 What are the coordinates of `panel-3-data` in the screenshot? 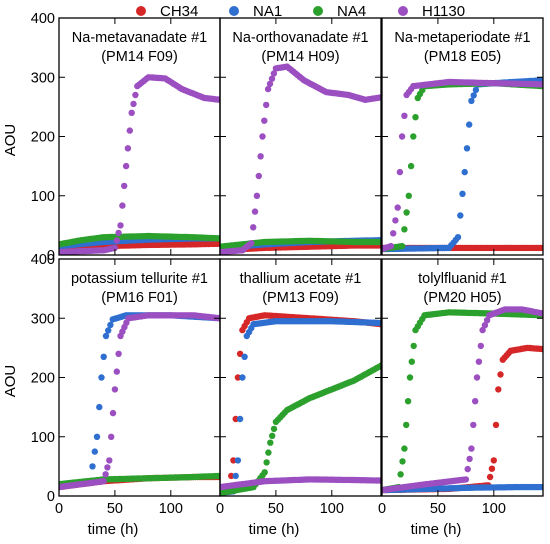 It's located at (462, 165).